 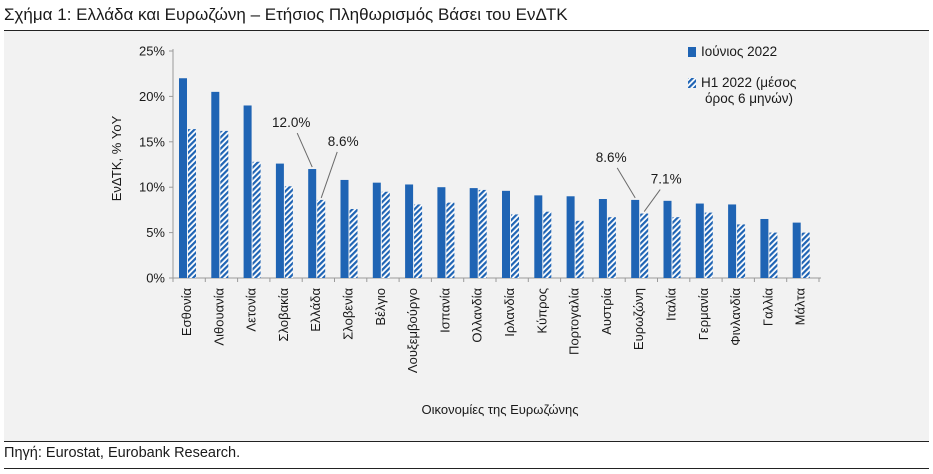 I want to click on x-tick-label: Εσθονία, so click(x=186, y=312).